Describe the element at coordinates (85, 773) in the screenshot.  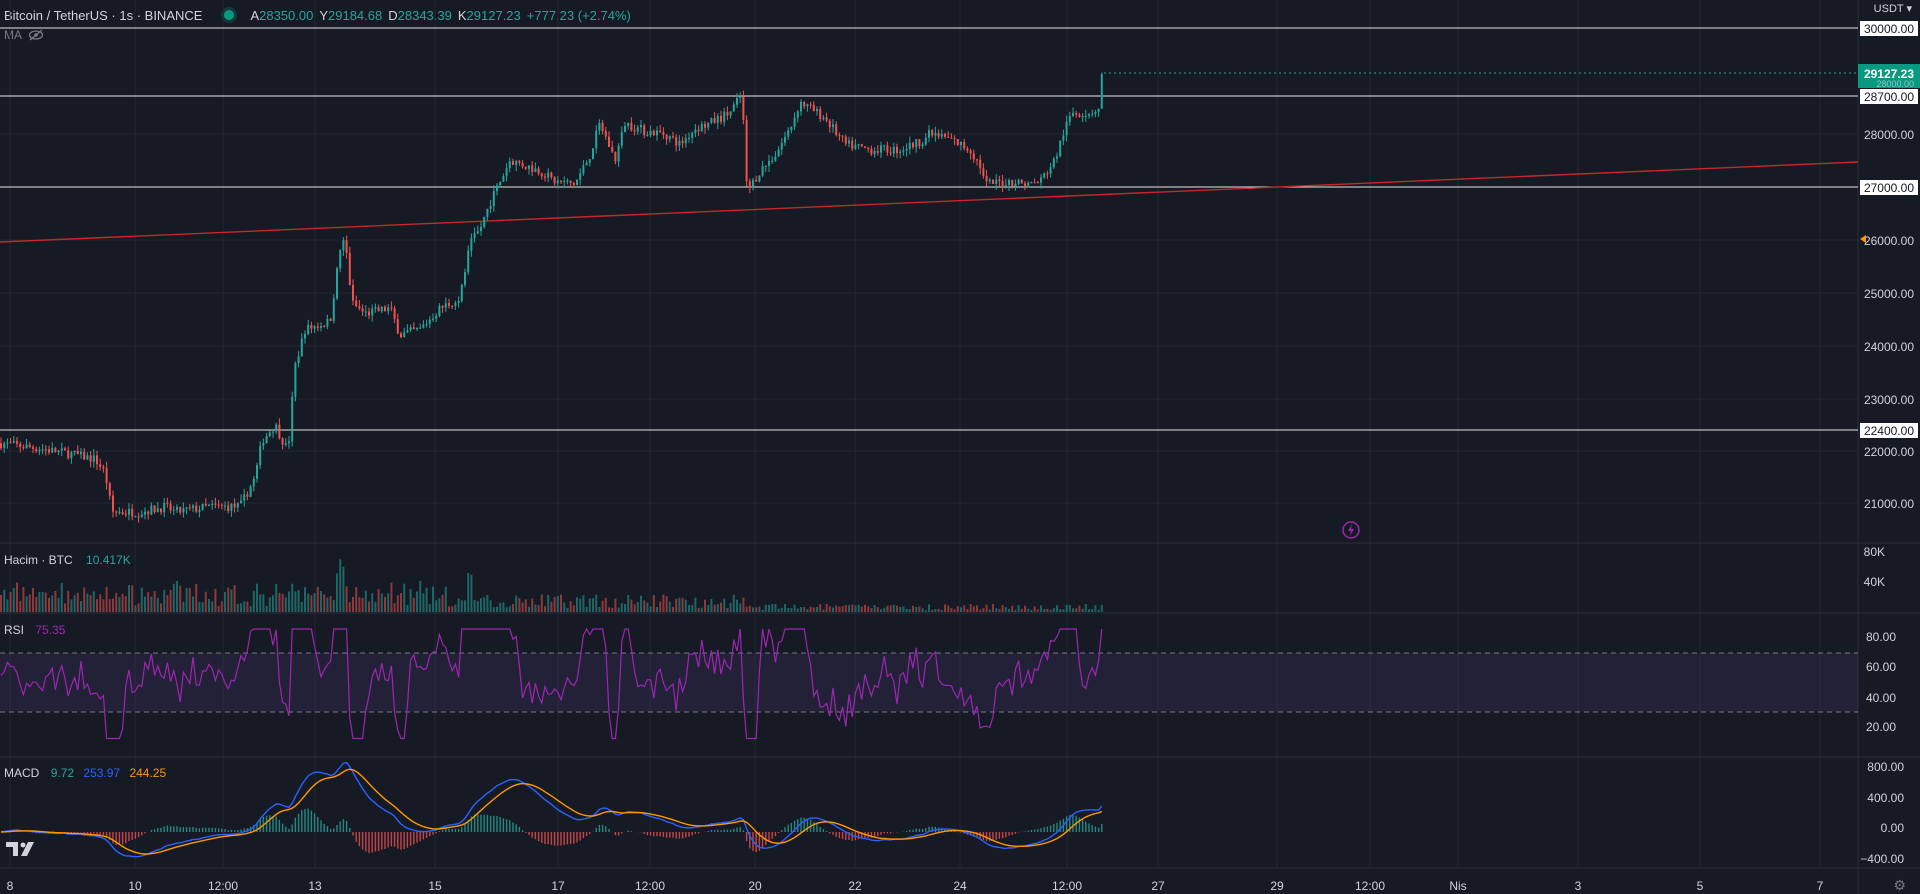
I see `macd-legend: MACD 9.72 253.97 244.25` at that location.